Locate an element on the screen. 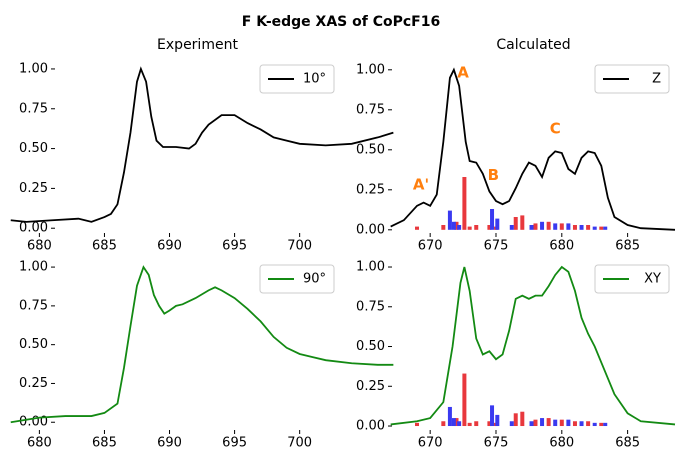 This screenshot has width=682, height=451. x-tick-label: 700 is located at coordinates (299, 246).